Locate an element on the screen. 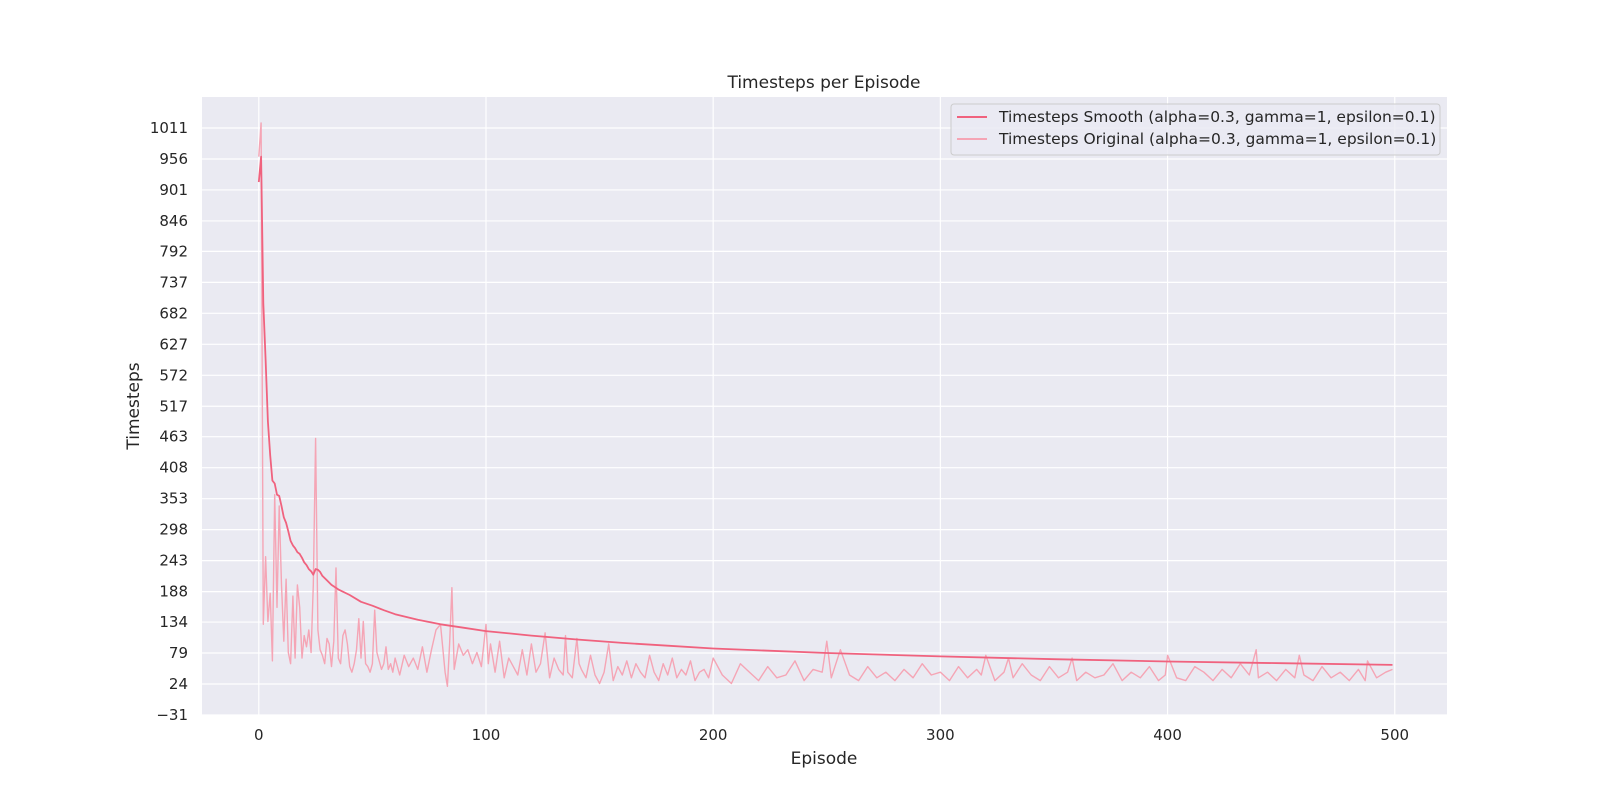  y-tick-label: 956 is located at coordinates (173, 159).